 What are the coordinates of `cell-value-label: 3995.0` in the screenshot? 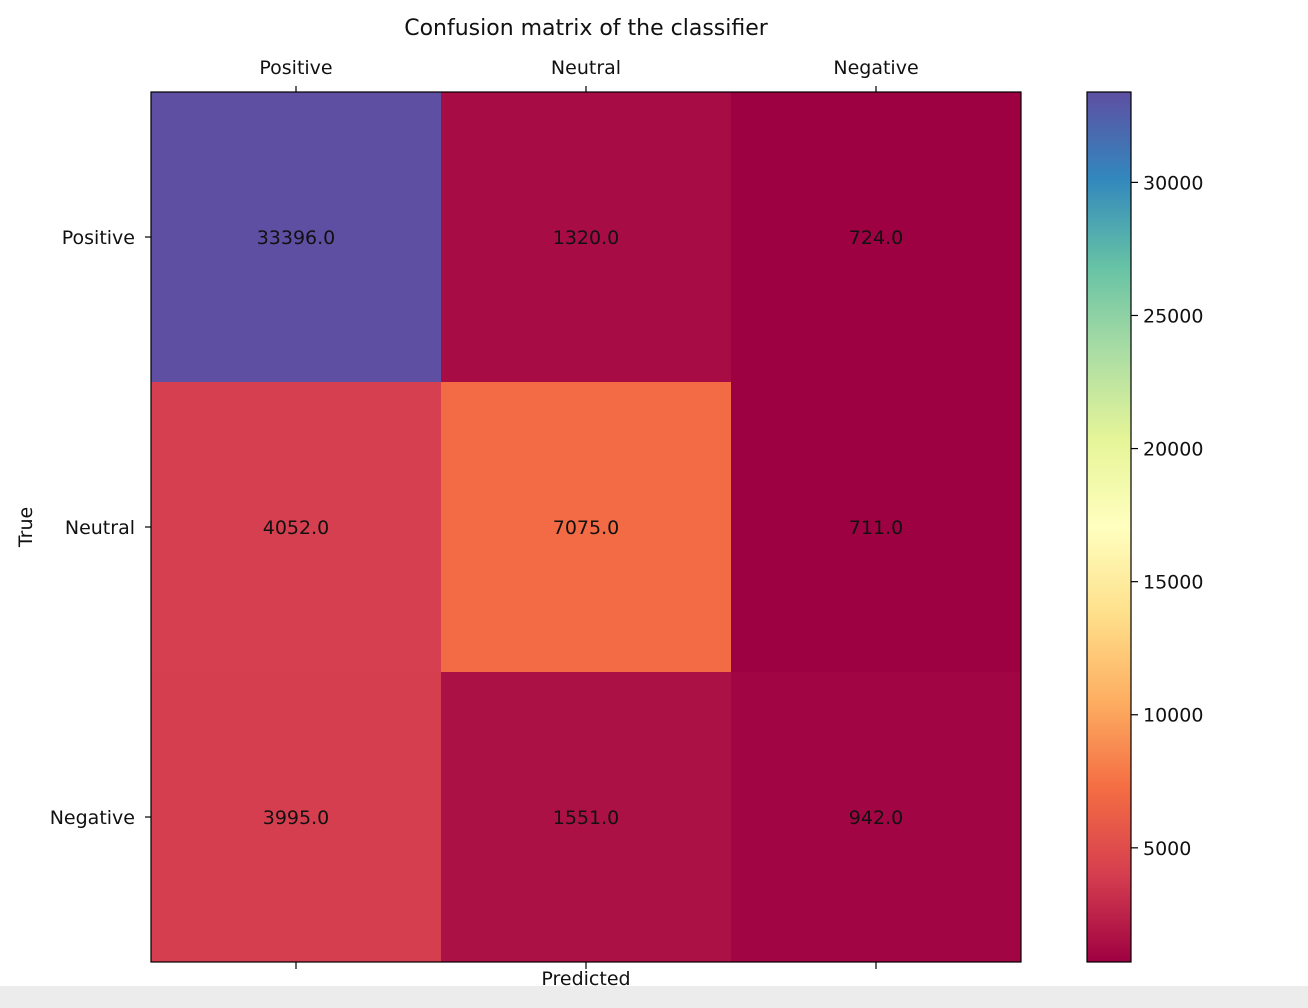 It's located at (296, 818).